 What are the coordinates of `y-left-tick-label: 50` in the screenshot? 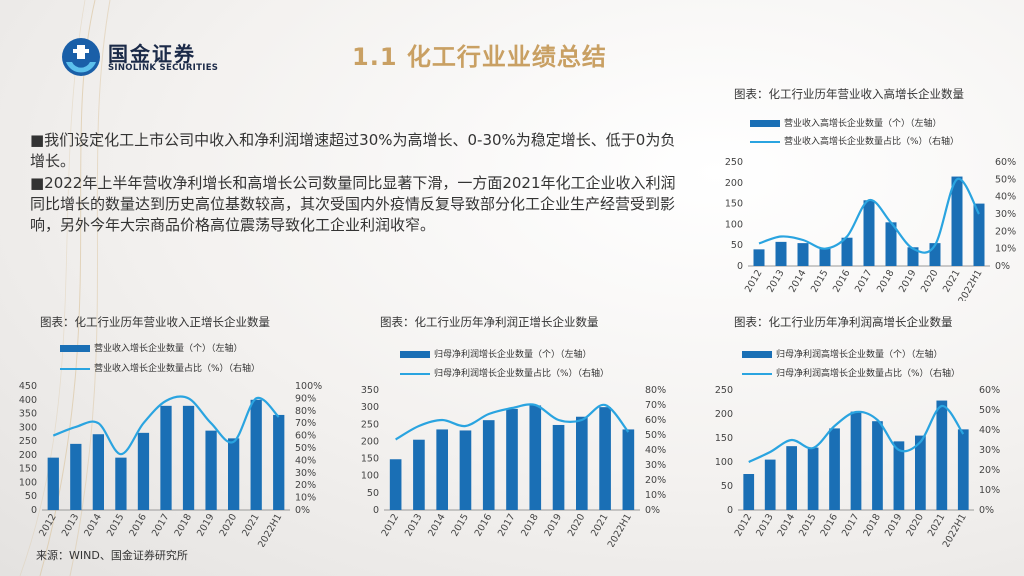 It's located at (727, 486).